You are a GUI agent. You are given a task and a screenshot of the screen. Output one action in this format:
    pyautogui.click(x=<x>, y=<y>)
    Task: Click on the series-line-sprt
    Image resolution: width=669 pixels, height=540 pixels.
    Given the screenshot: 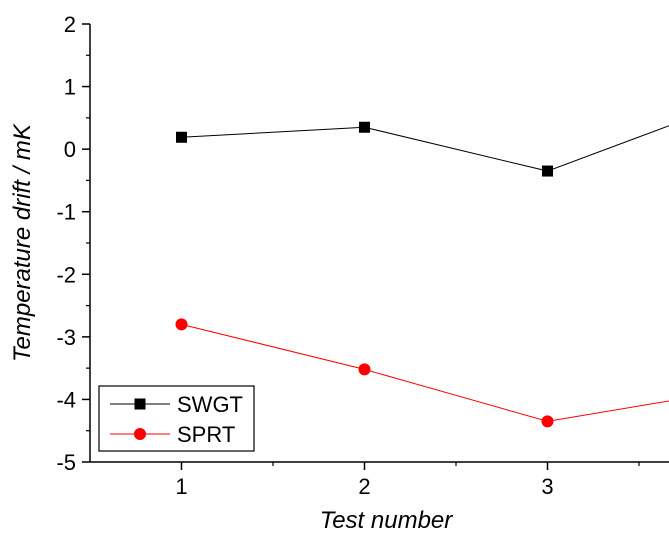 What is the action you would take?
    pyautogui.click(x=425, y=372)
    